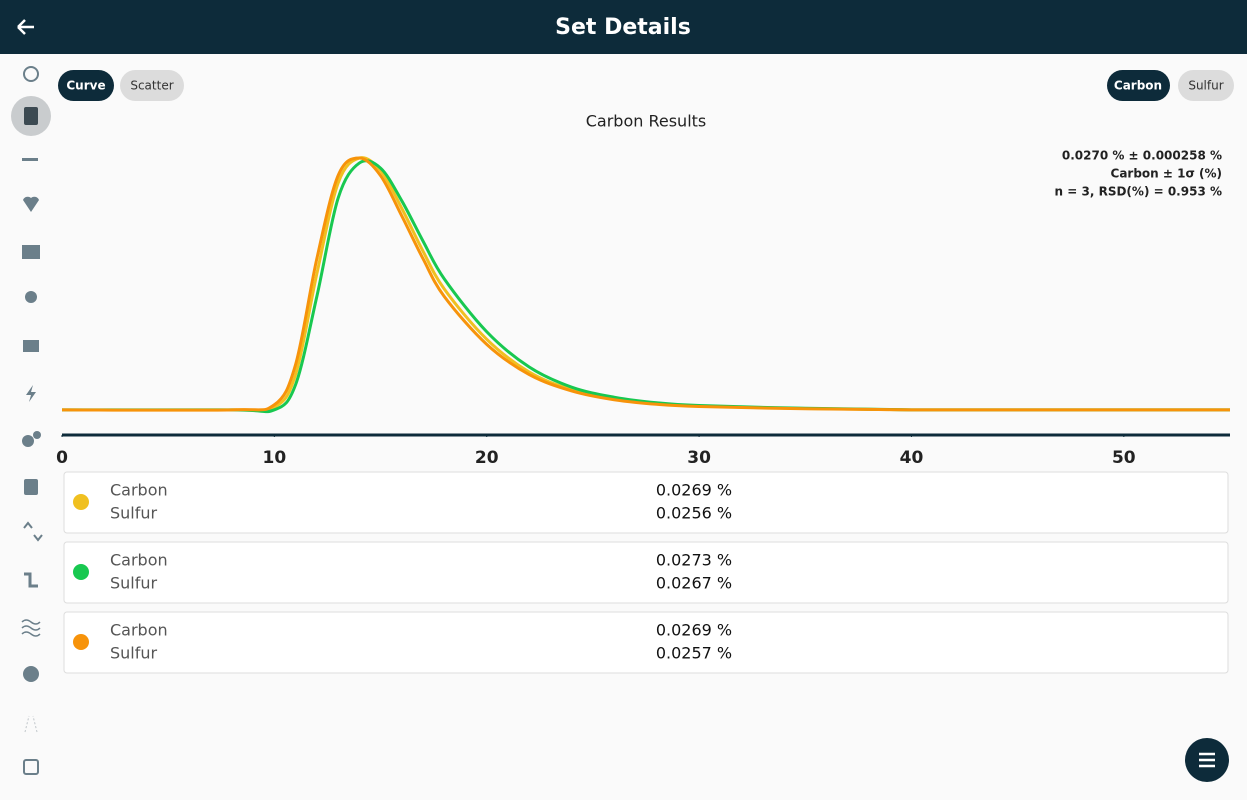 This screenshot has height=800, width=1247. Describe the element at coordinates (646, 121) in the screenshot. I see `chart-title: Carbon Results` at that location.